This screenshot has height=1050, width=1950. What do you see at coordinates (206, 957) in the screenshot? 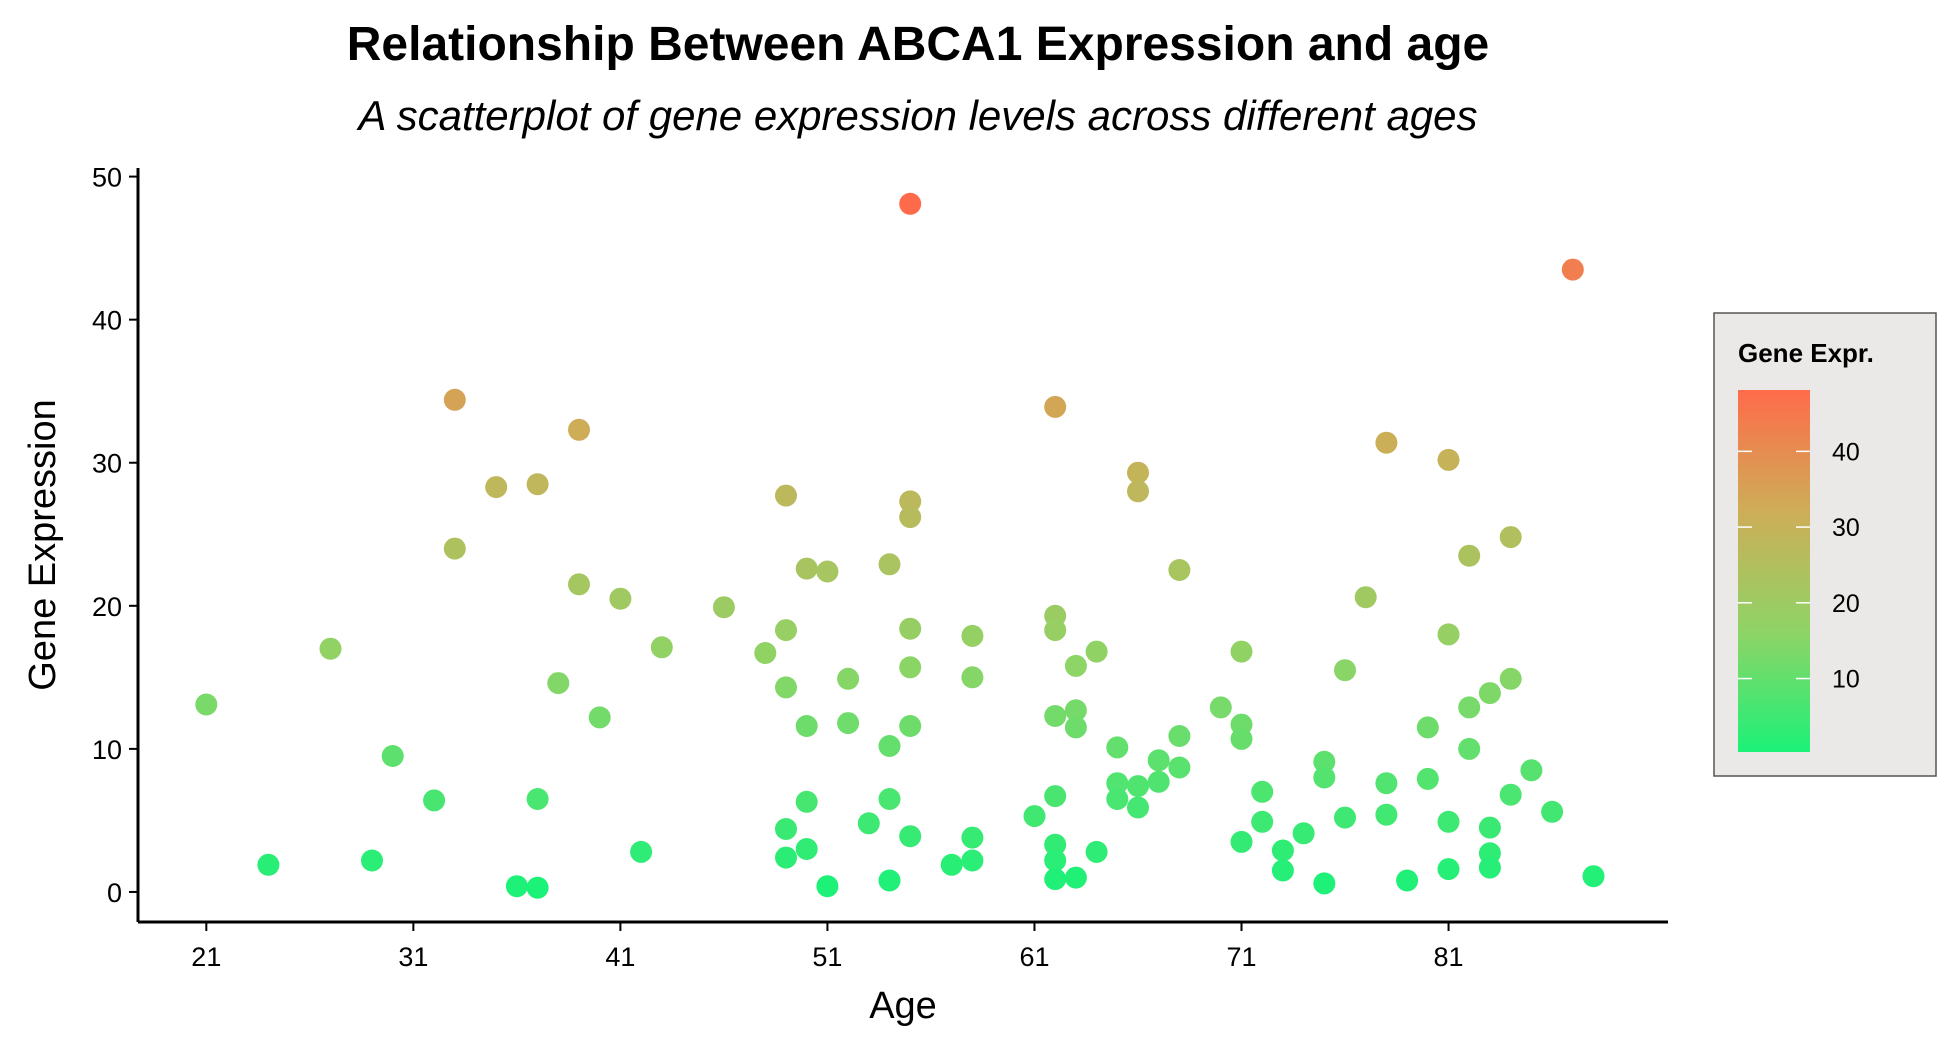
I see `x-tick-label: 21` at bounding box center [206, 957].